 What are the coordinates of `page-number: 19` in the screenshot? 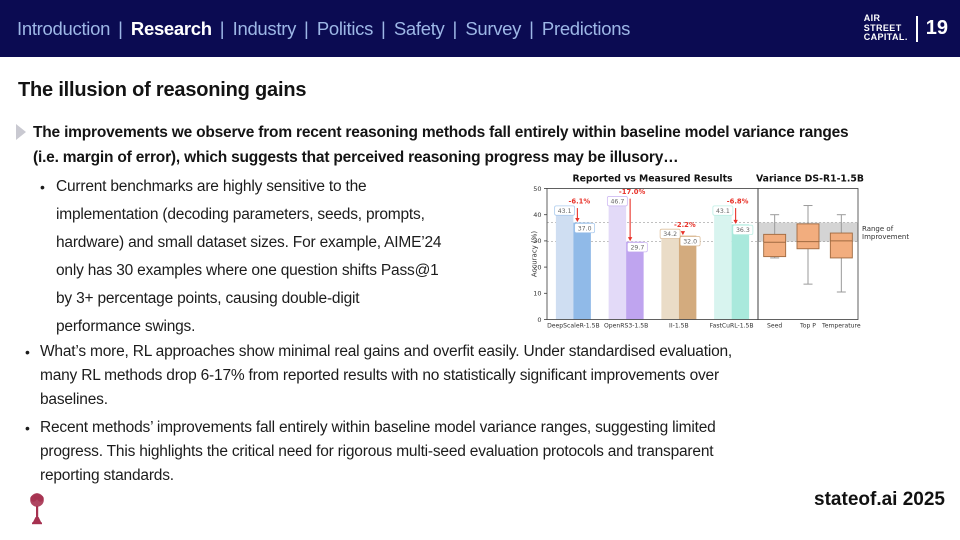 It's located at (936, 28).